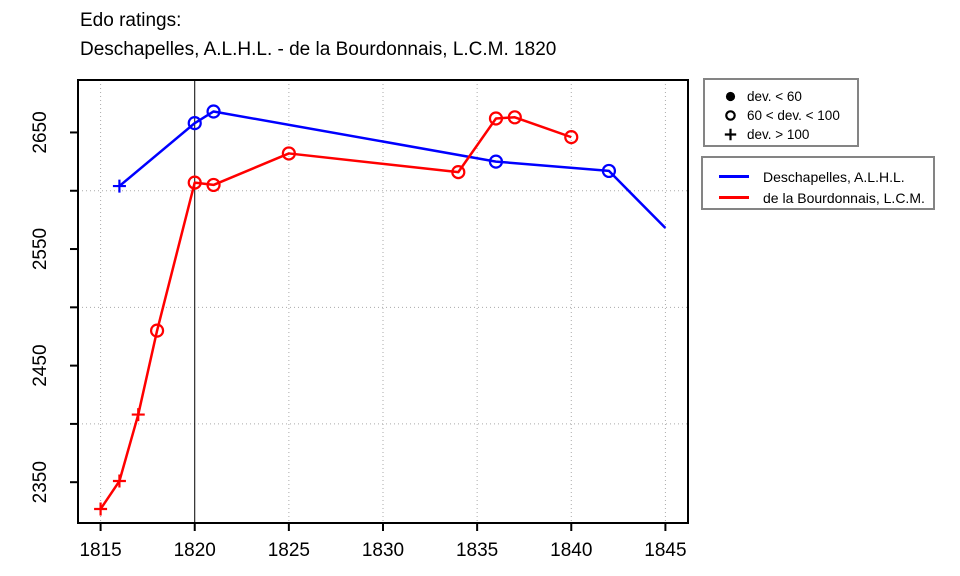  Describe the element at coordinates (834, 176) in the screenshot. I see `players-legend-label: Deschapelles, A.L.H.L.` at that location.